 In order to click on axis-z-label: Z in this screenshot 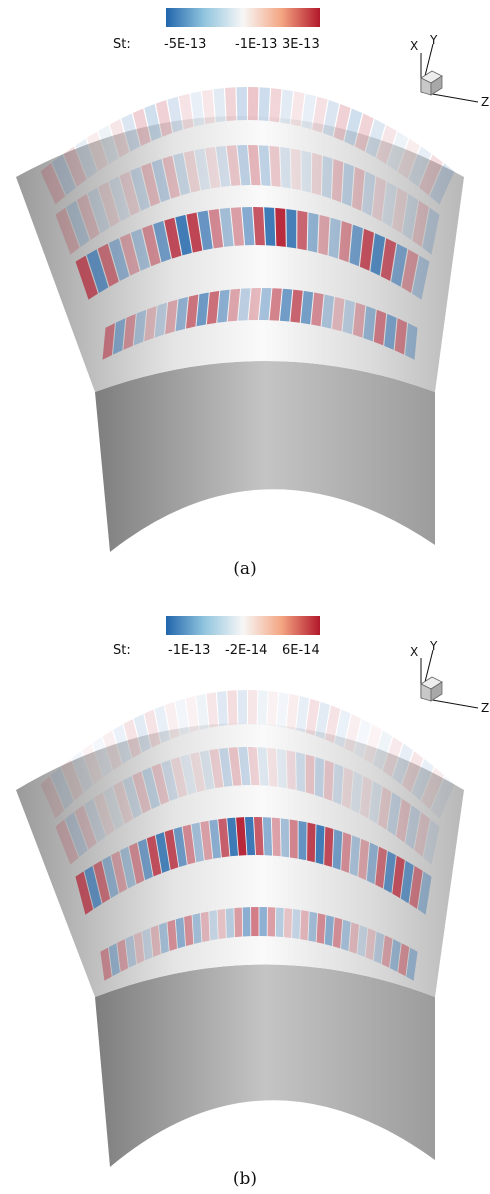, I will do `click(485, 102)`.